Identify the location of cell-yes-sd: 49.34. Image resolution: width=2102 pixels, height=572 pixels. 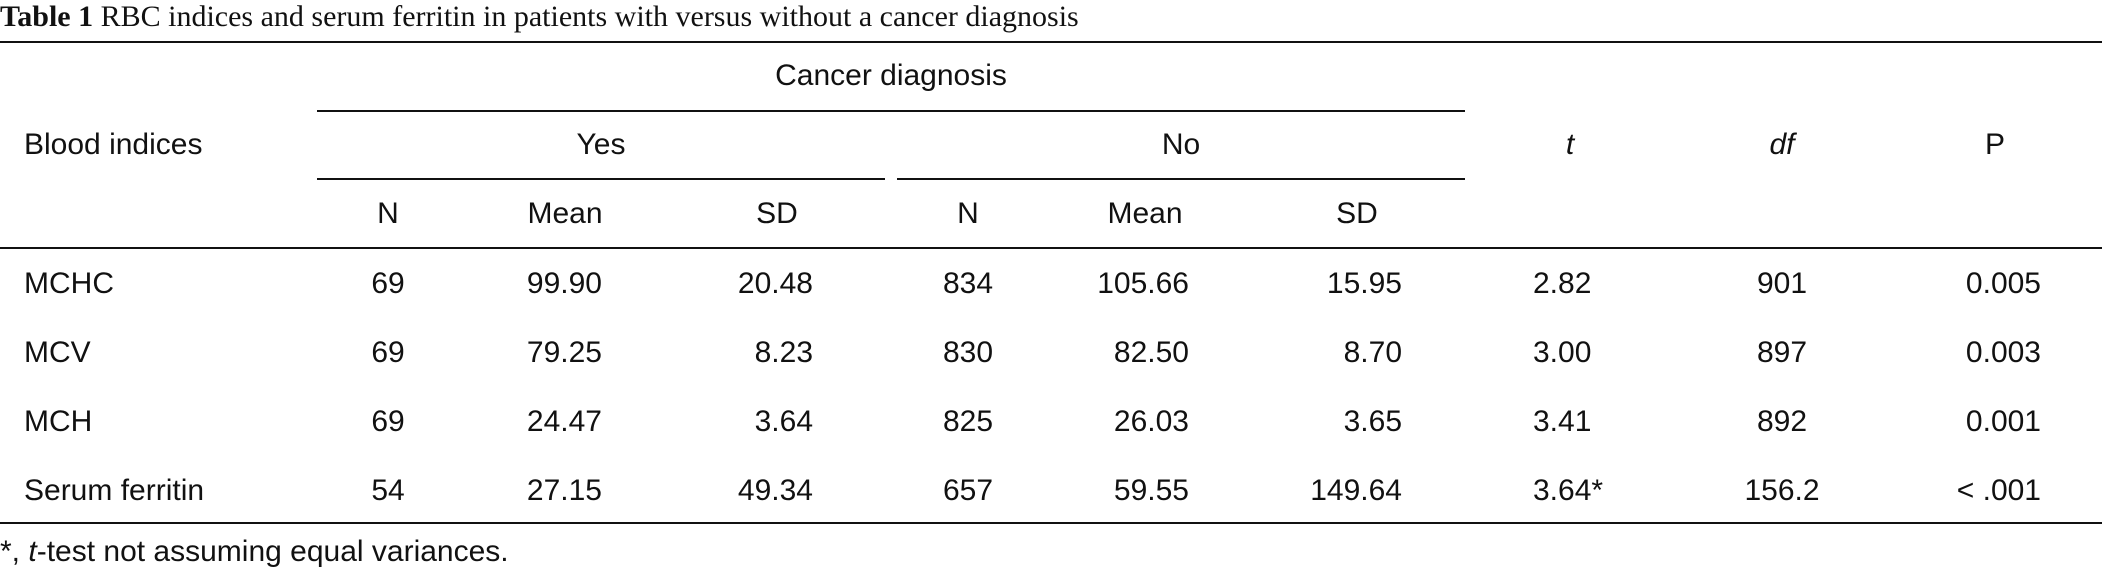
(775, 490).